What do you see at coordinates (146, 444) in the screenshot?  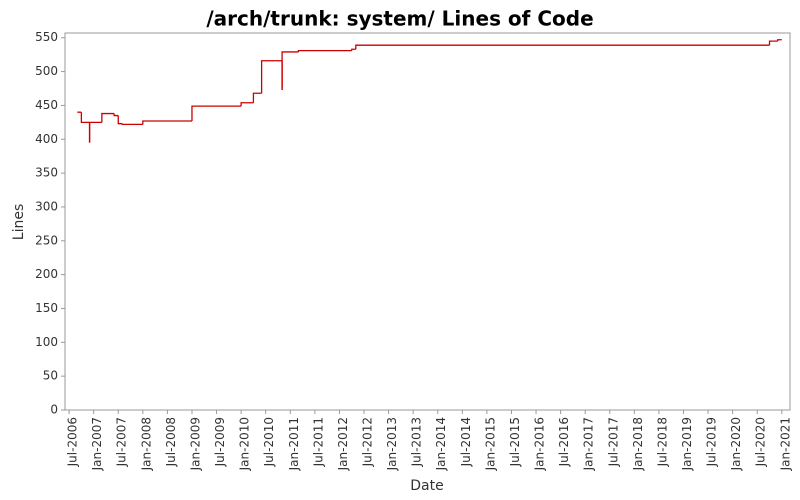 I see `x-tick-label: Jan-2008` at bounding box center [146, 444].